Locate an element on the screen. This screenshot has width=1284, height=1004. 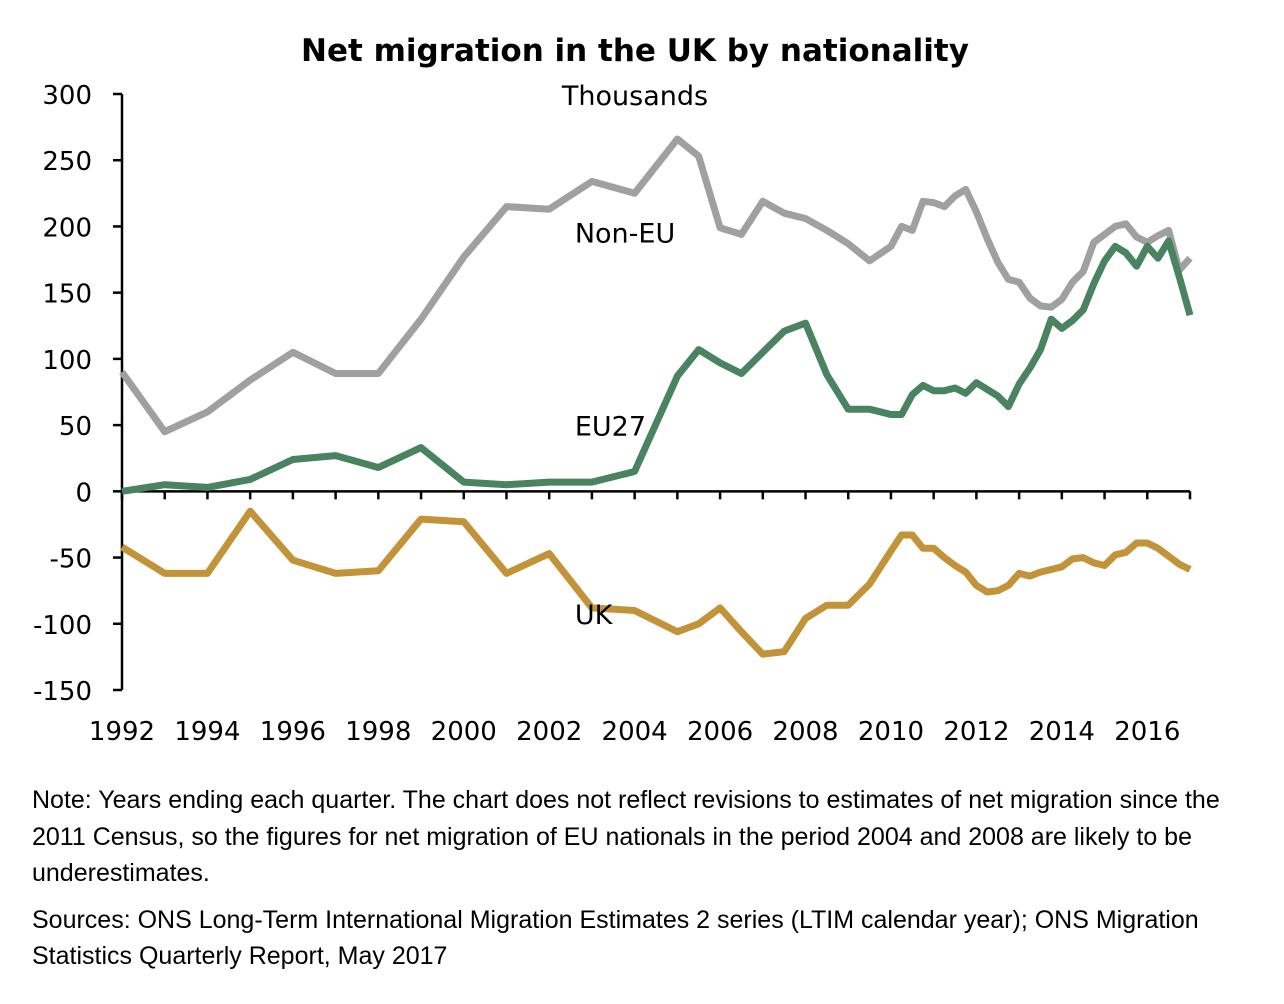
x-tick-label: 2010 is located at coordinates (891, 732).